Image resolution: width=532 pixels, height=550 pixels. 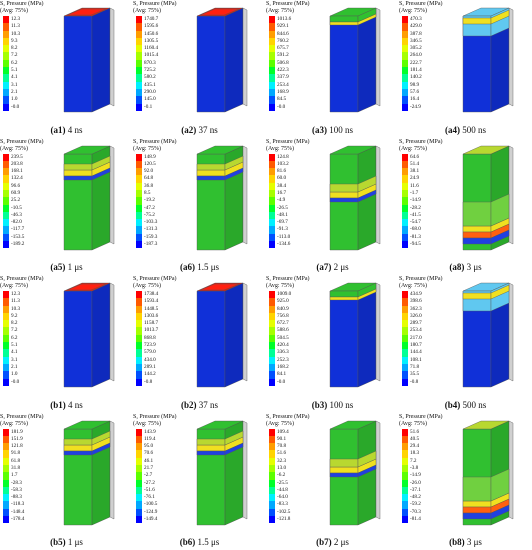 What do you see at coordinates (15, 381) in the screenshot?
I see `legend-value: -0.0` at bounding box center [15, 381].